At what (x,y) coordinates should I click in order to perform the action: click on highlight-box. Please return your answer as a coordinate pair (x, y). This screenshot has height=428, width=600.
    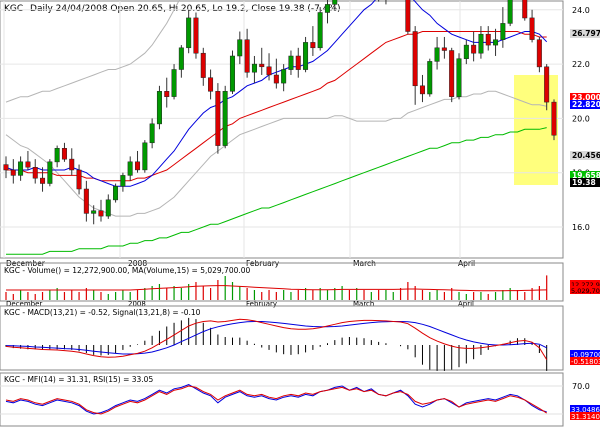
    Looking at the image, I should click on (536, 130).